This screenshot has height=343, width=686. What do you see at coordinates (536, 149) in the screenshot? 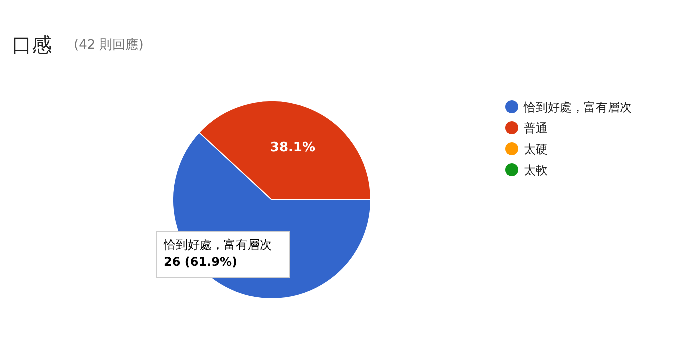
I see `legend-label: 太硬` at bounding box center [536, 149].